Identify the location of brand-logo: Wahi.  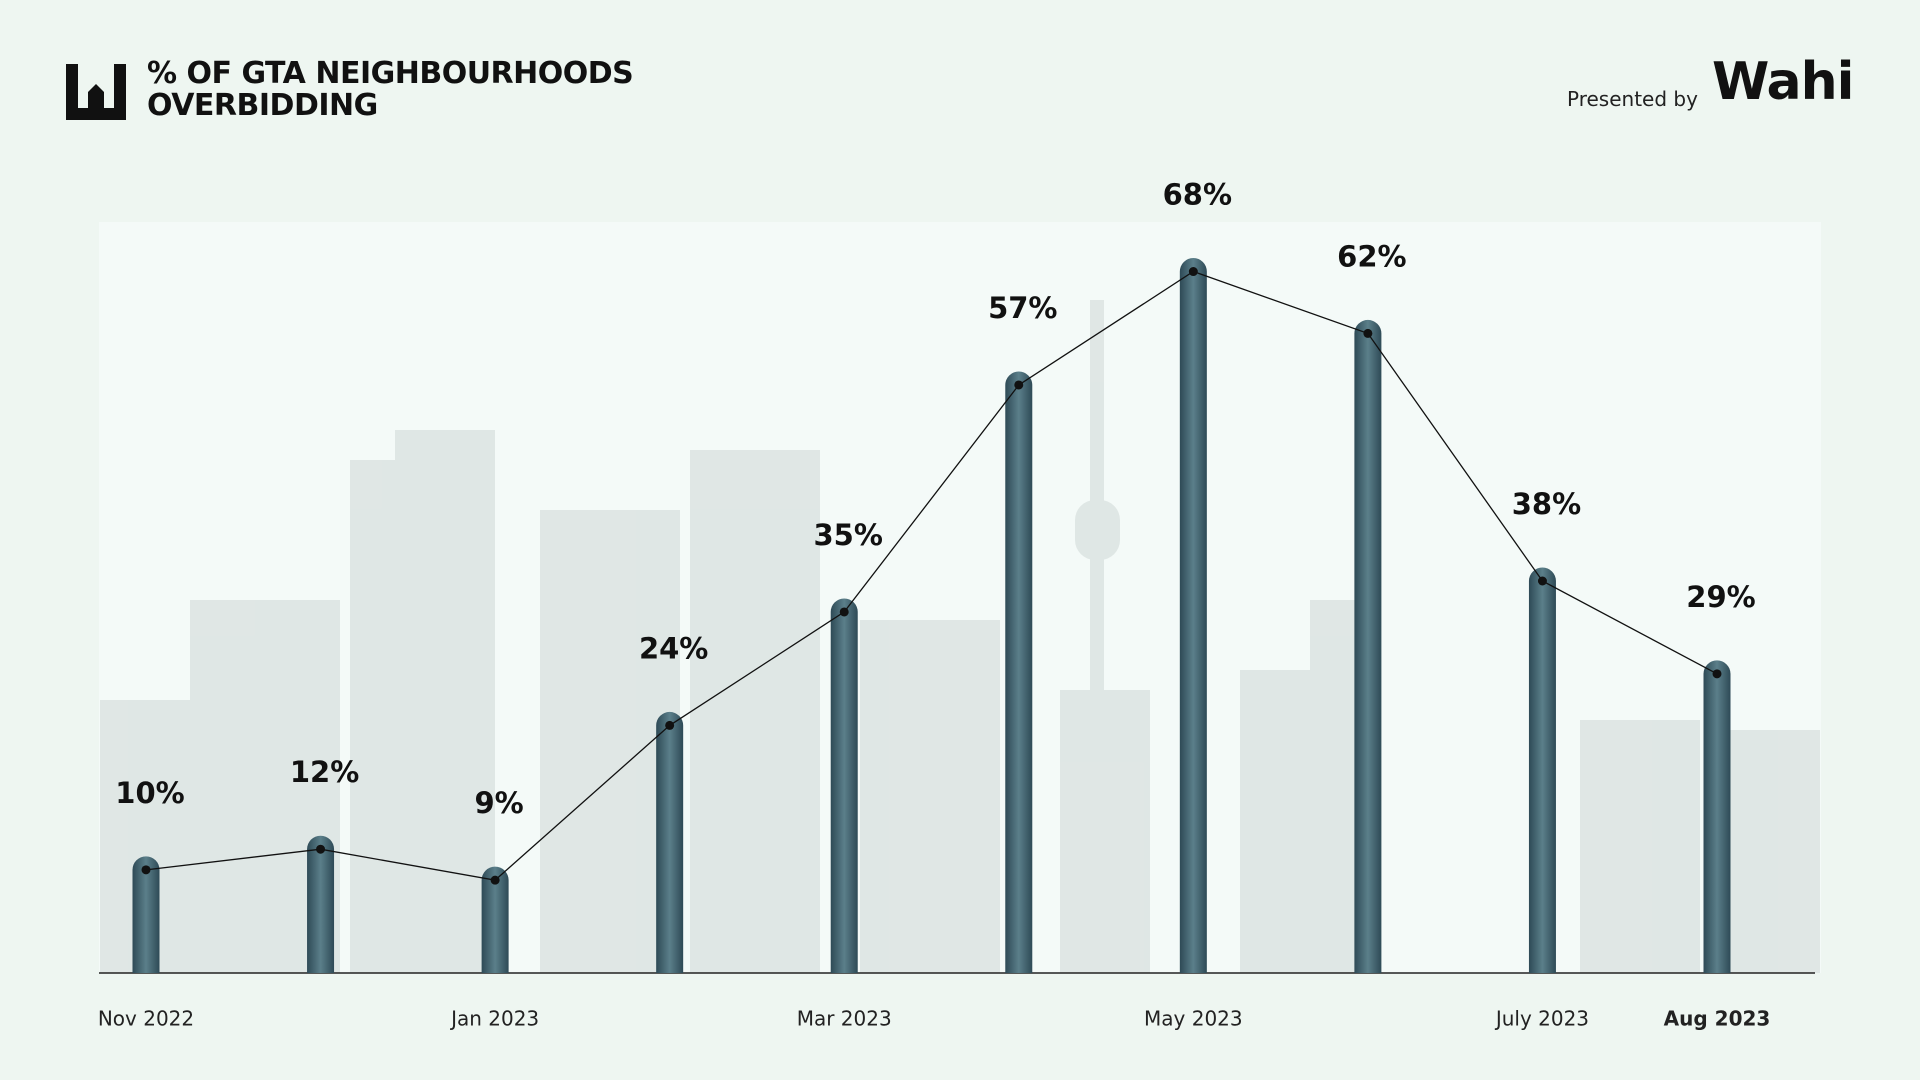
(1783, 82).